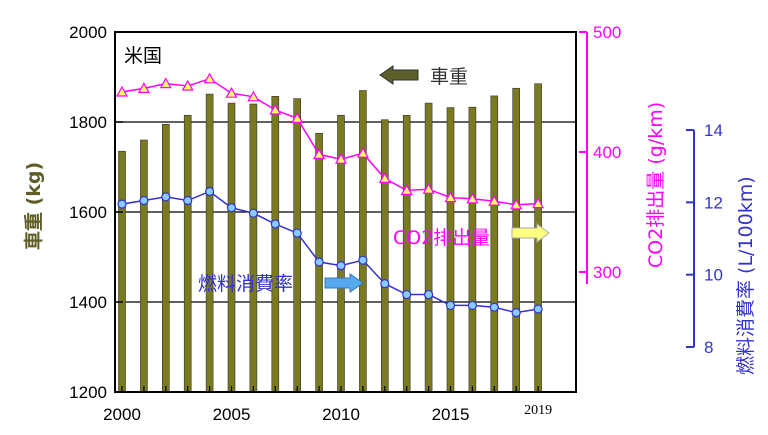 The image size is (768, 435). Describe the element at coordinates (607, 272) in the screenshot. I see `co2-tick-label: 300` at that location.